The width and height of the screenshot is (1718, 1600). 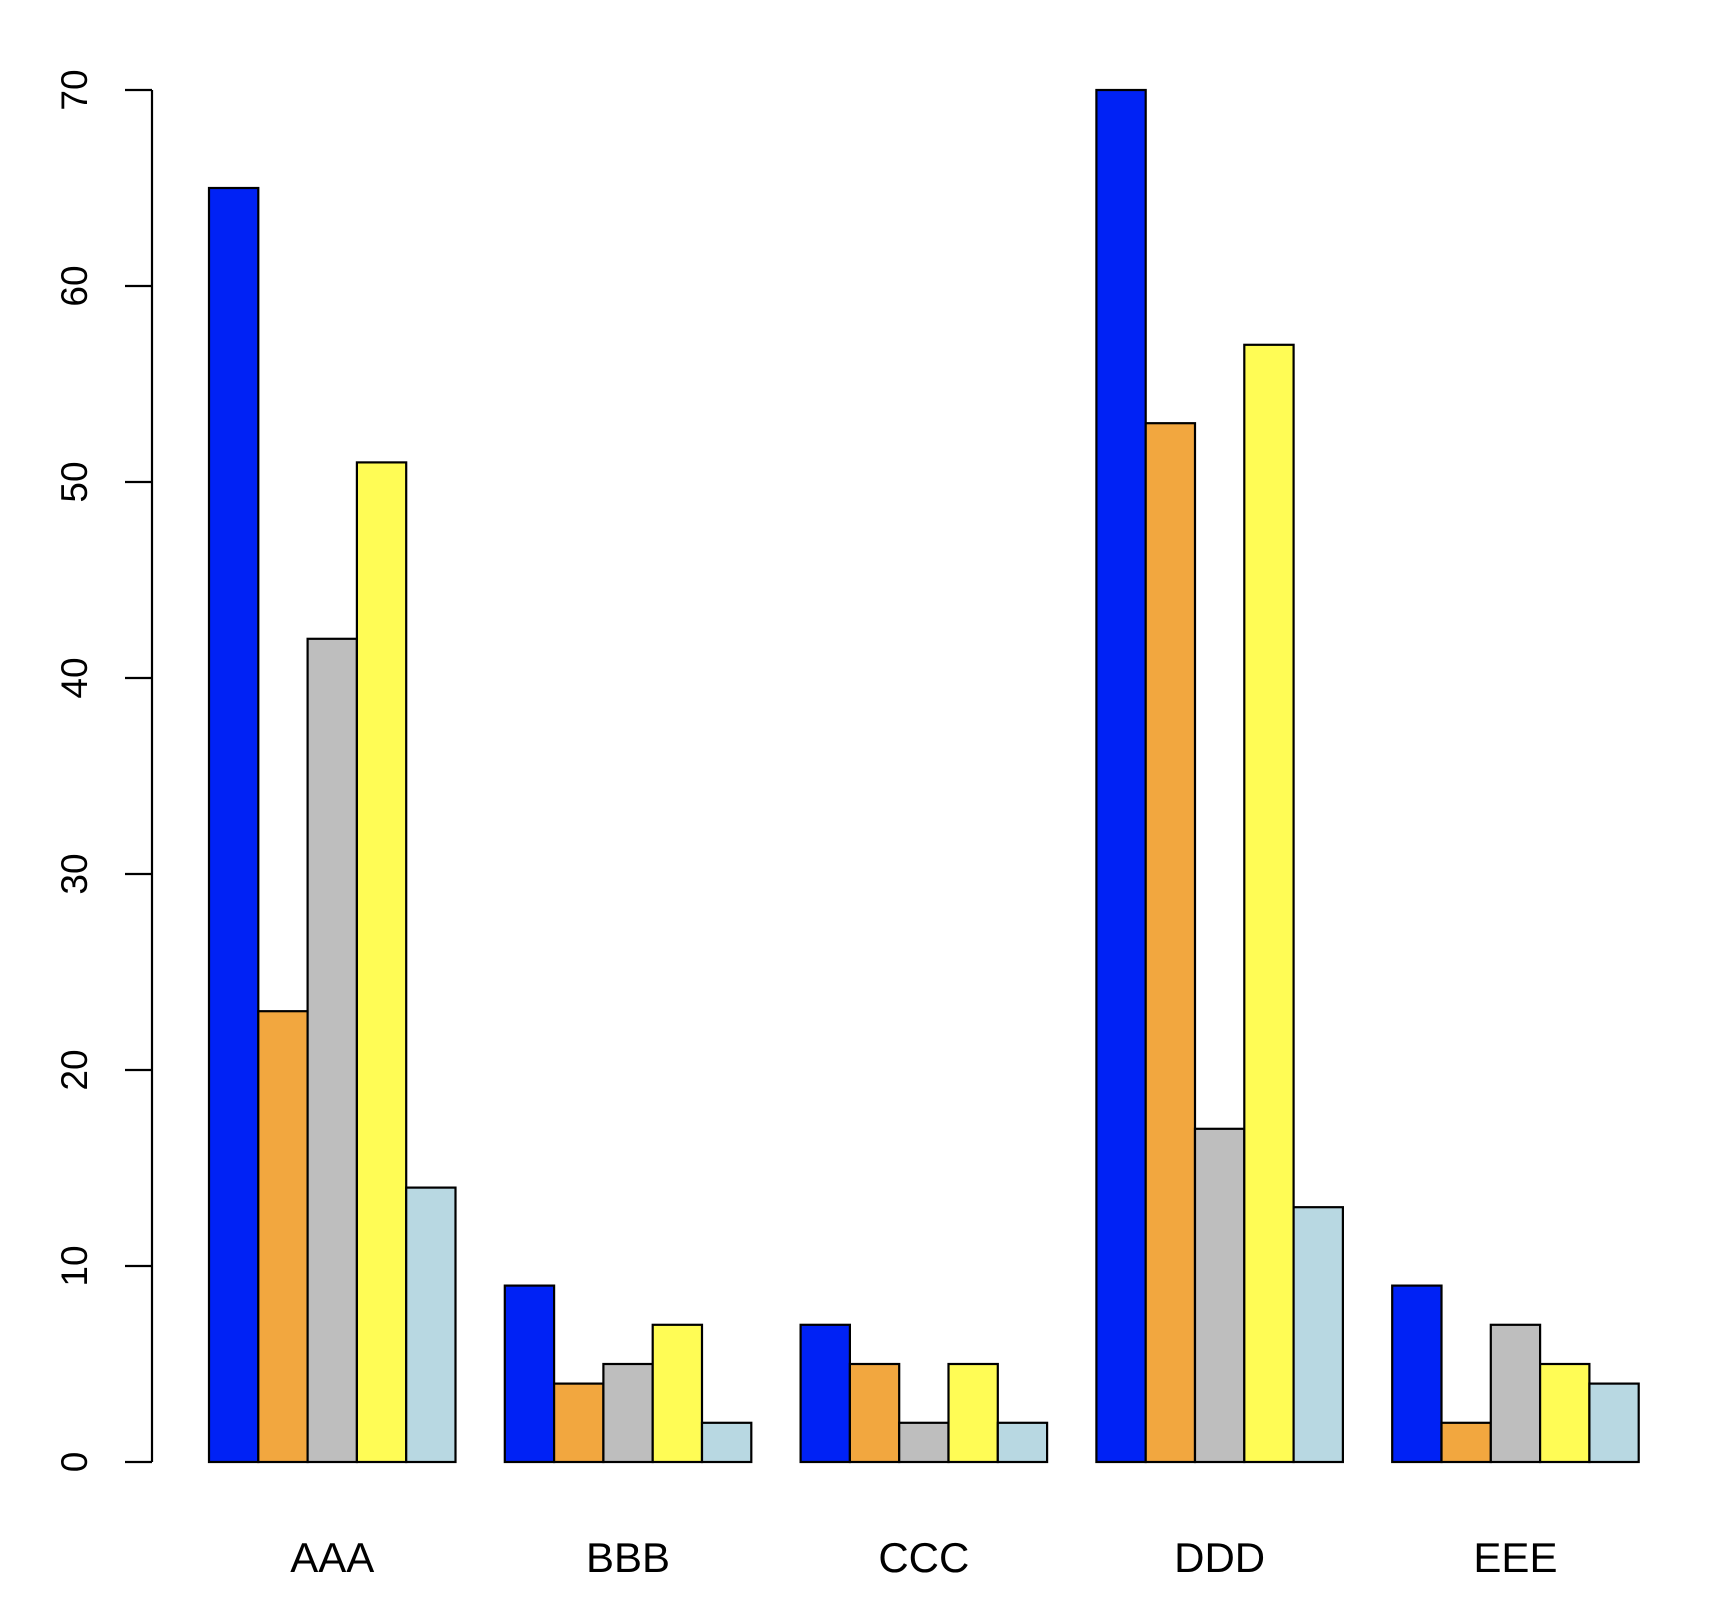 I want to click on y-tick-label-10: 10, so click(x=74, y=1265).